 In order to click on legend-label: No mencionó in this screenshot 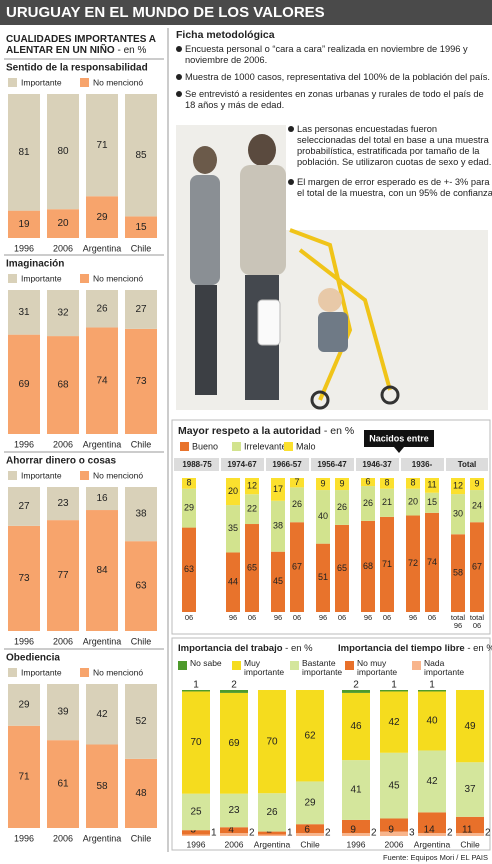, I will do `click(118, 672)`.